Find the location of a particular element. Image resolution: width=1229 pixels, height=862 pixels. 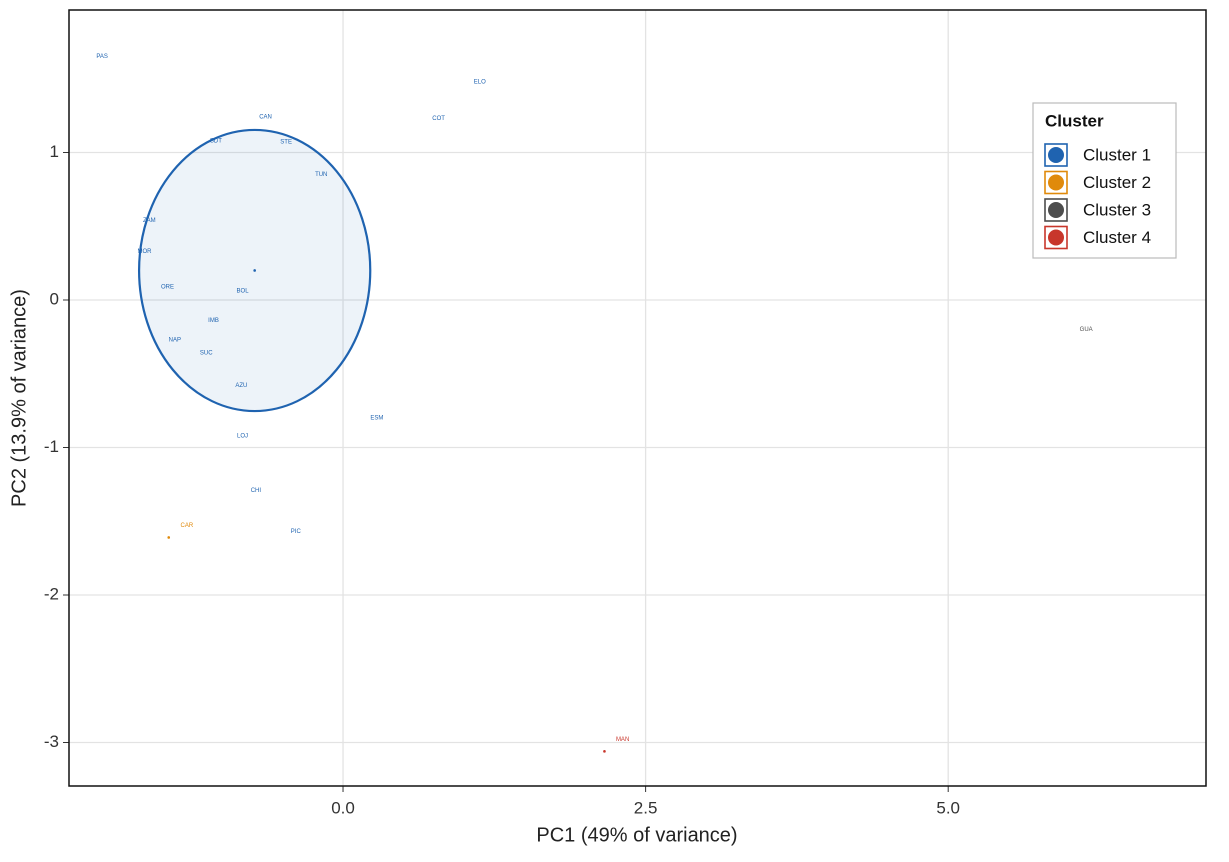

point-label: ELO is located at coordinates (480, 82).